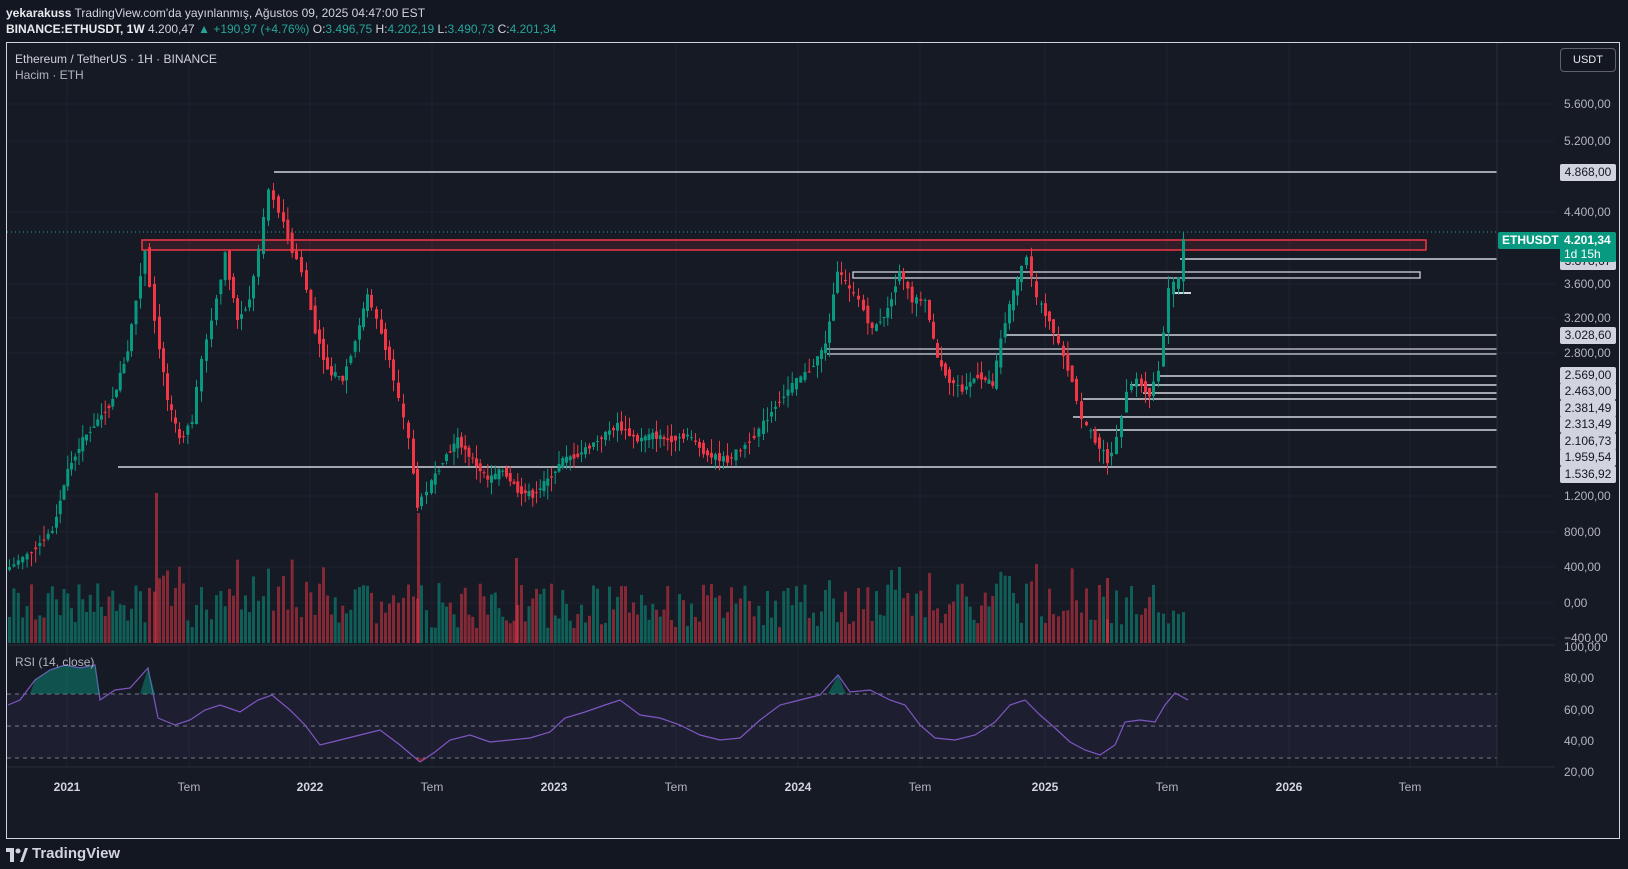 Image resolution: width=1628 pixels, height=869 pixels. Describe the element at coordinates (39, 13) in the screenshot. I see `author-name: yekarakuss` at that location.